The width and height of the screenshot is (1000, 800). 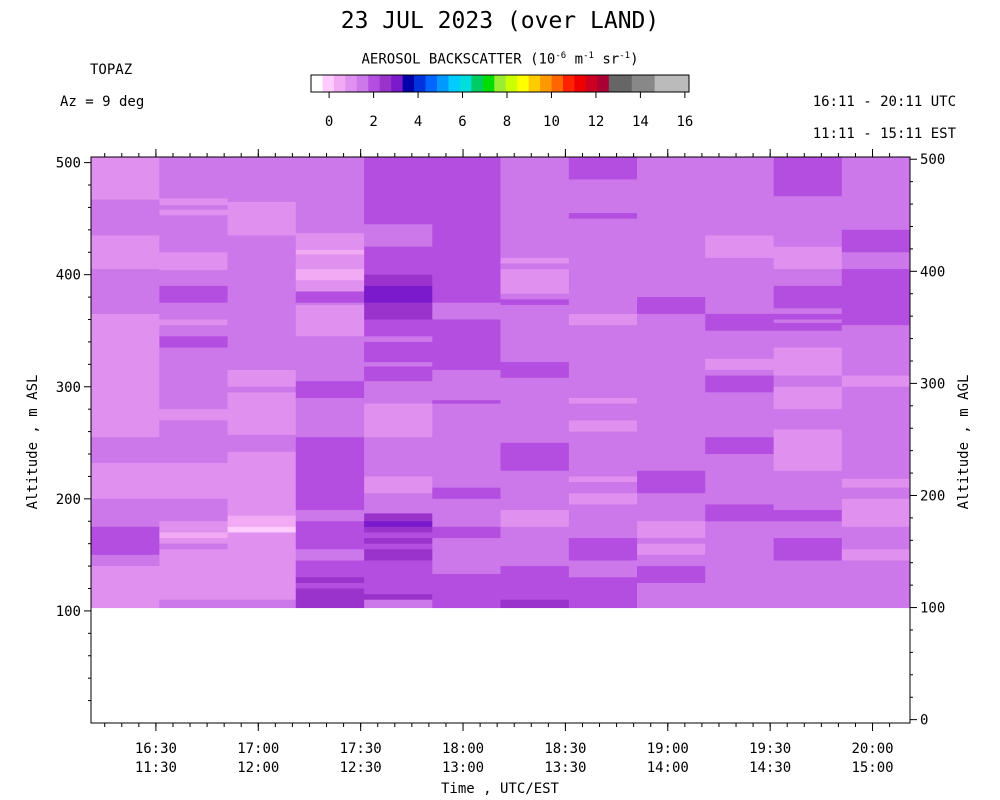 What do you see at coordinates (68, 500) in the screenshot?
I see `y-left-tick-label: 200` at bounding box center [68, 500].